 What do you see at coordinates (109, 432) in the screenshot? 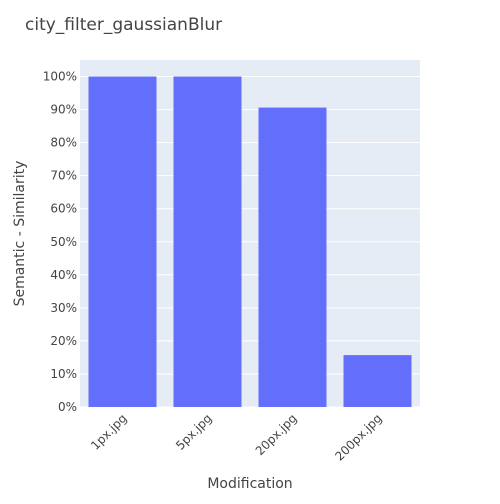
I see `x-tick-label: 1px.jpg` at bounding box center [109, 432].